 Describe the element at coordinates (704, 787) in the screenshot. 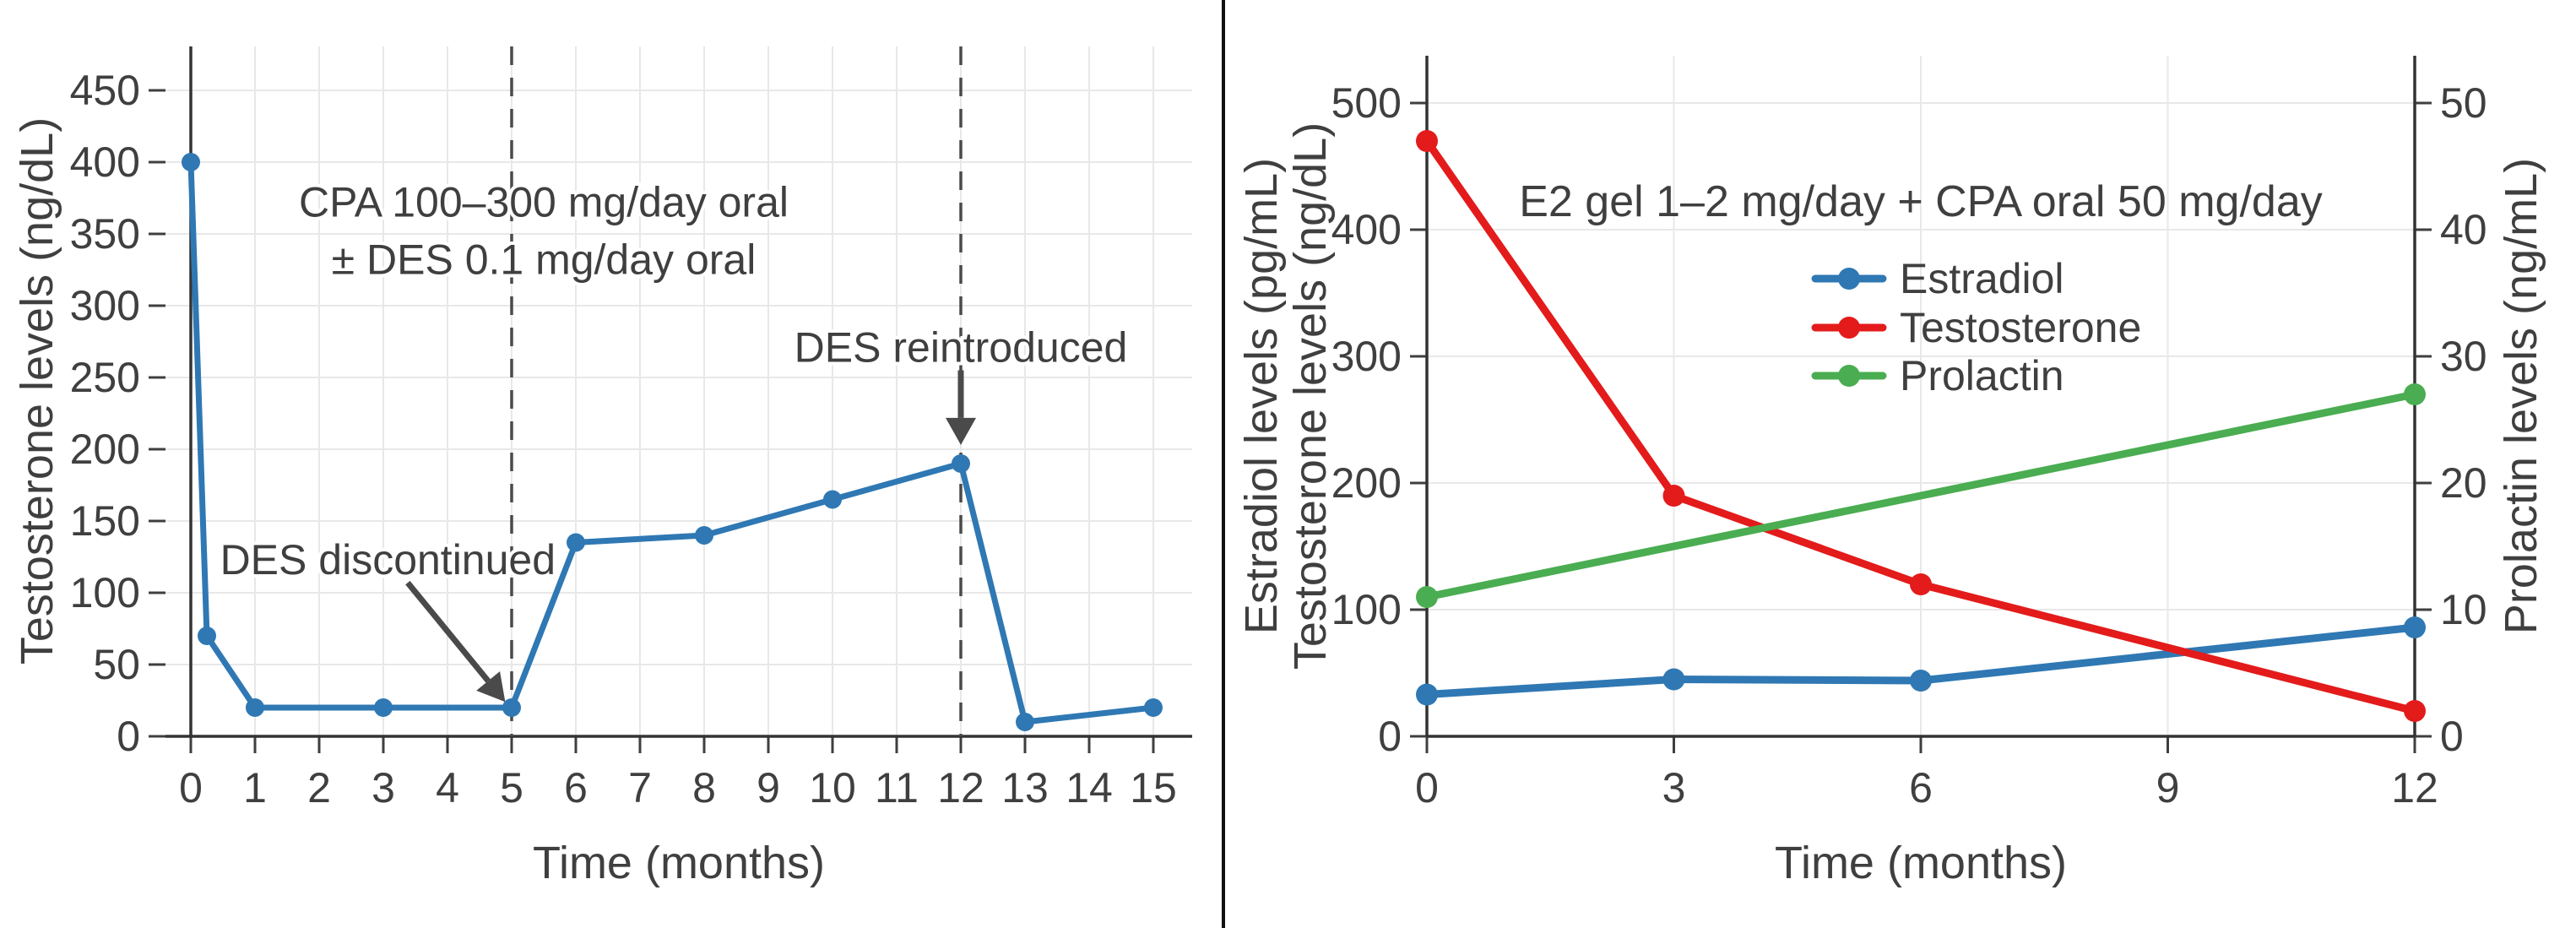

I see `x-axis-tick-label: 8` at that location.